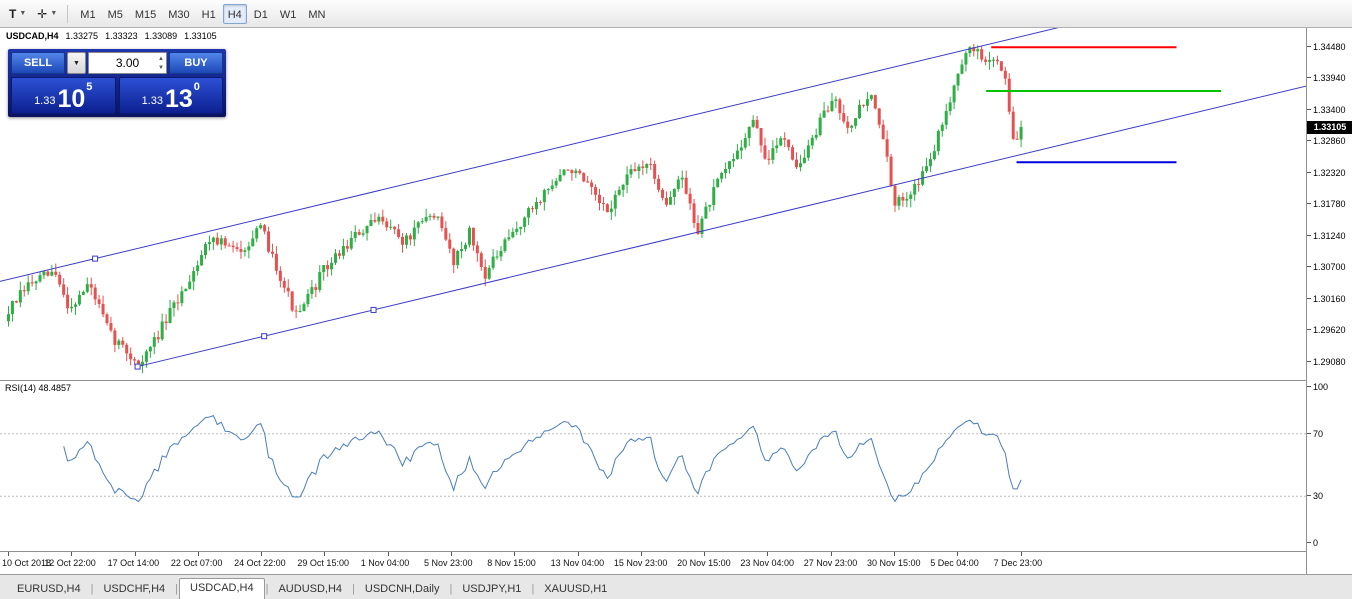  What do you see at coordinates (1018, 563) in the screenshot?
I see `time-axis-label: 7 Dec 23:00` at bounding box center [1018, 563].